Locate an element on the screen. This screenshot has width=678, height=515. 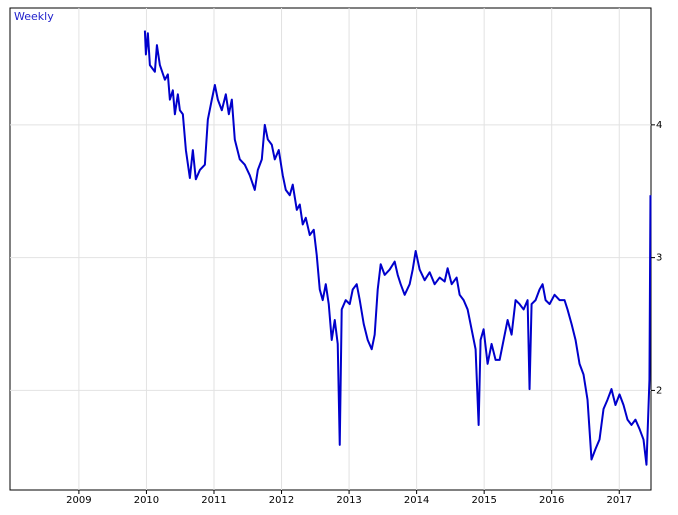
x-tick-label: 2013 is located at coordinates (348, 500).